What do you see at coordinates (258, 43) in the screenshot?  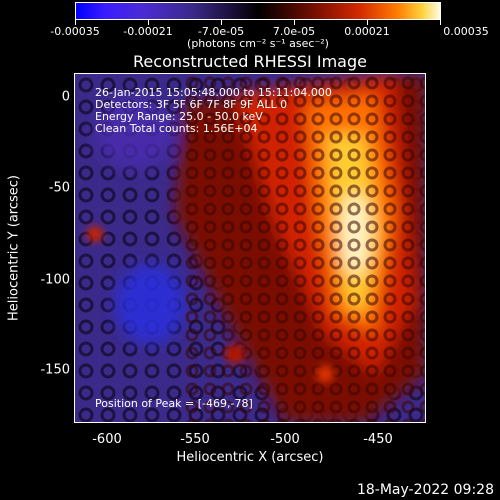 I see `colorbar-units: (photons cm⁻² s⁻¹ asec⁻²)` at bounding box center [258, 43].